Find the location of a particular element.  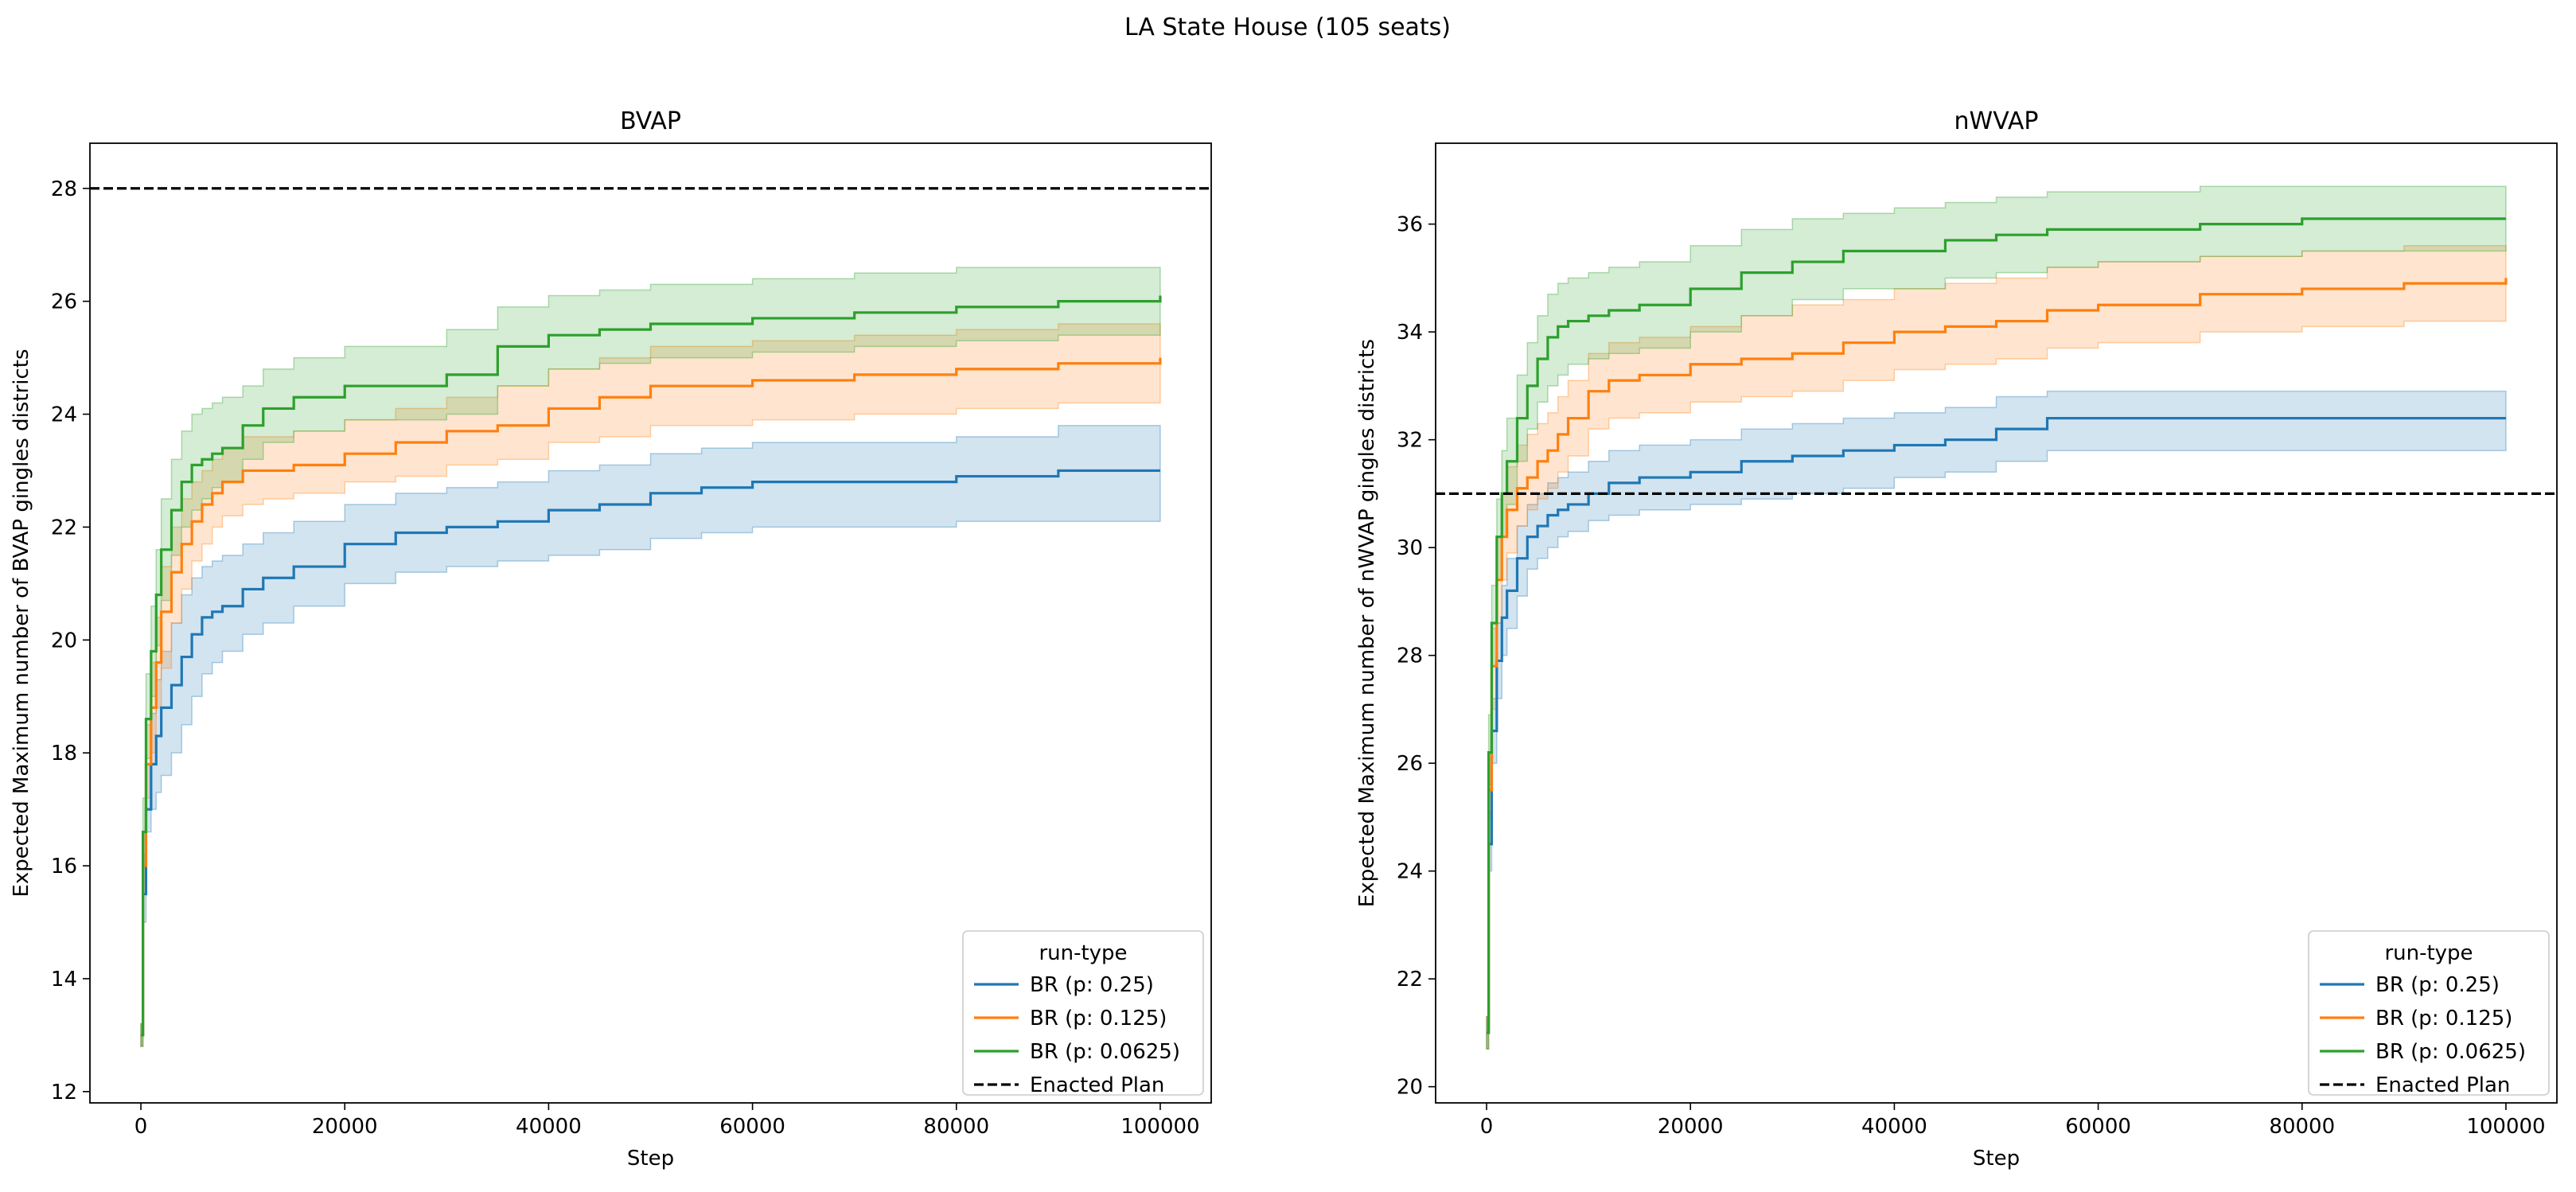

y-tick-label: 32 is located at coordinates (1410, 441).